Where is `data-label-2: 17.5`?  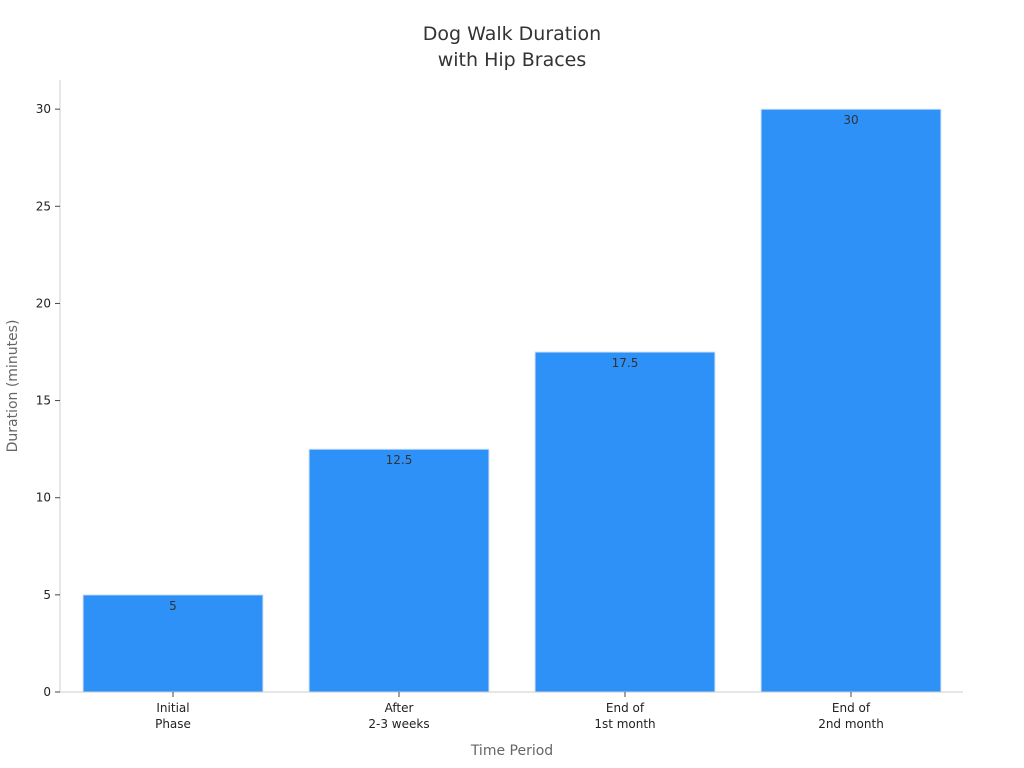 data-label-2: 17.5 is located at coordinates (625, 363).